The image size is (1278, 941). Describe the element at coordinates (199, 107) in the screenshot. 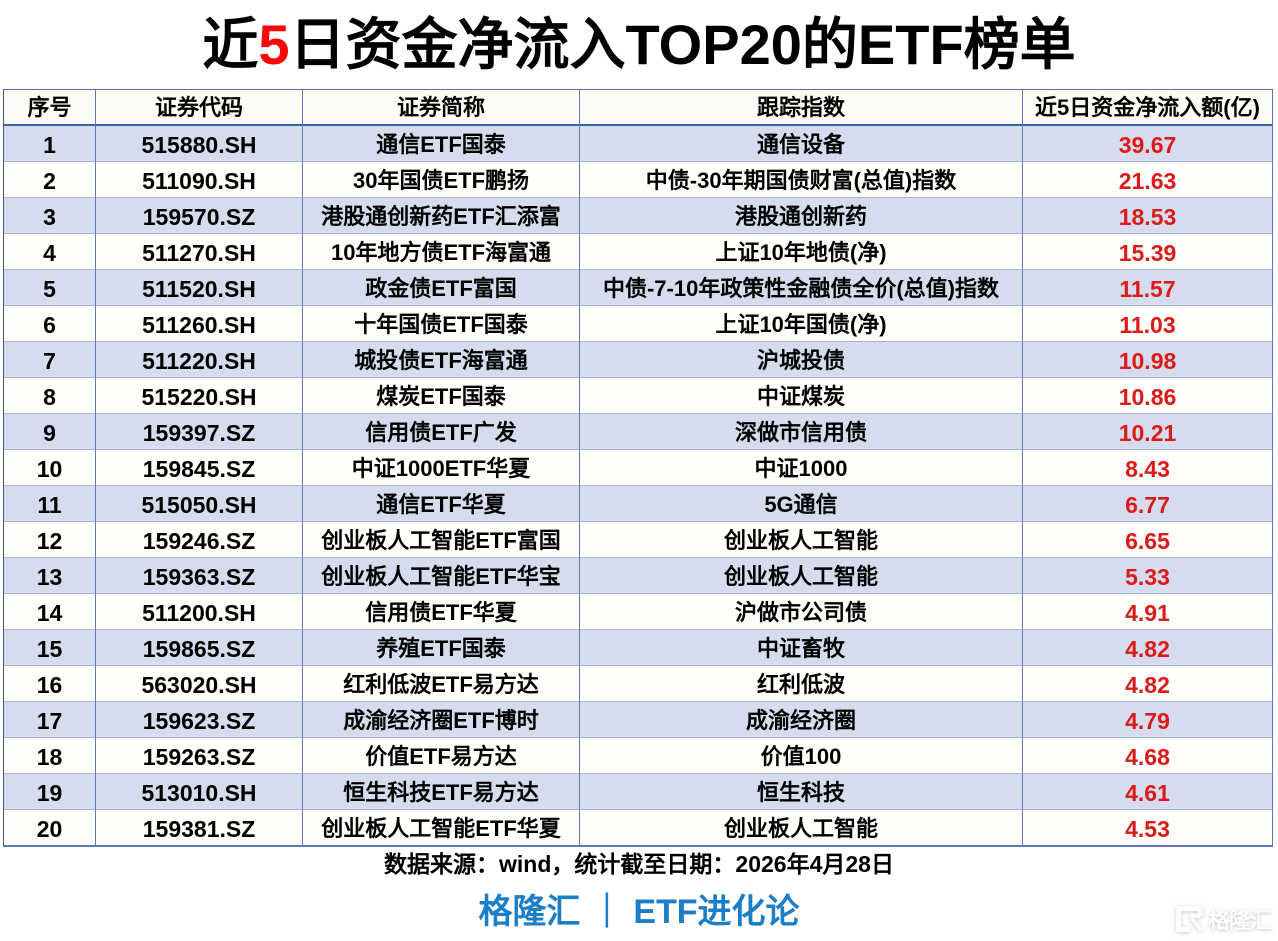

I see `column-header-code: 证券代码` at that location.